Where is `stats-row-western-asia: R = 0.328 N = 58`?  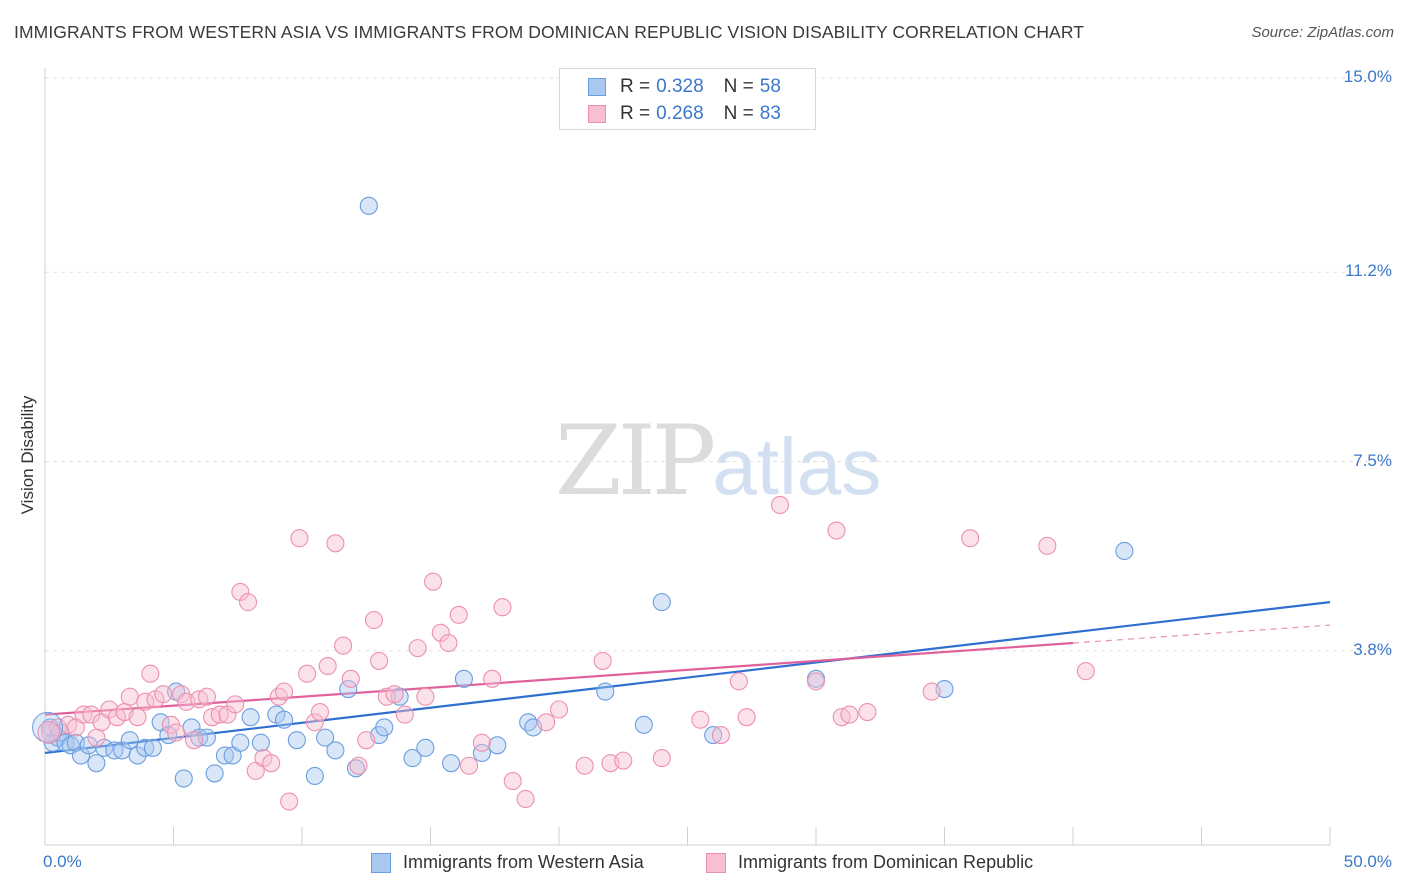 stats-row-western-asia: R = 0.328 N = 58 is located at coordinates (670, 87).